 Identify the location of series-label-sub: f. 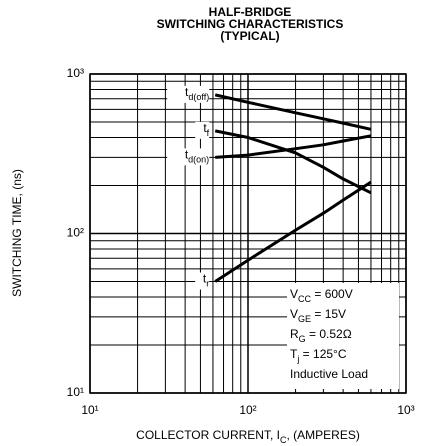
(208, 133).